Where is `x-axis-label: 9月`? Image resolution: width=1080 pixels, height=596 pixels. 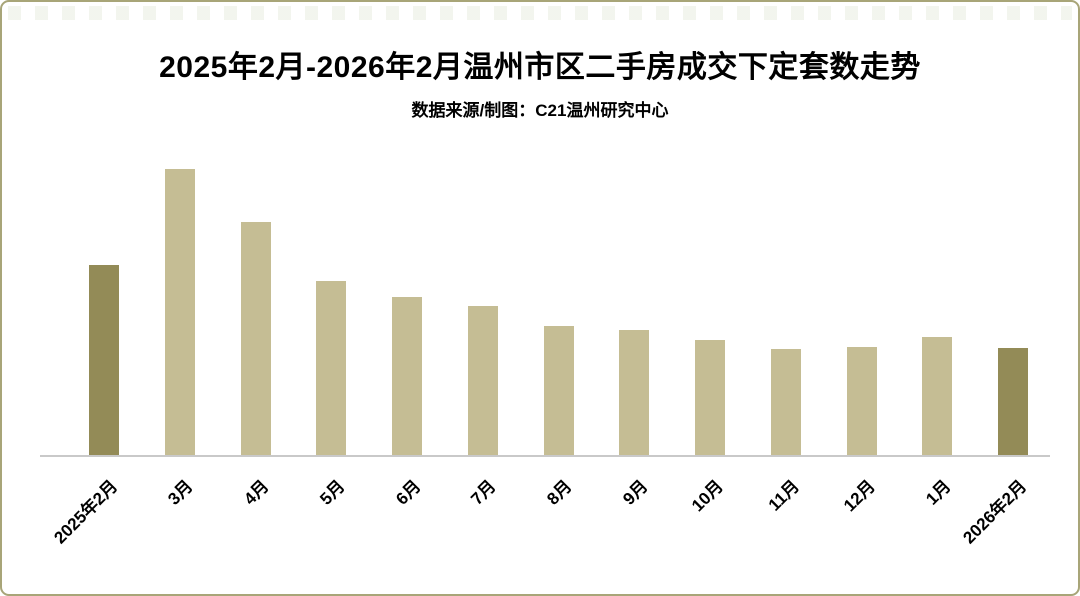 x-axis-label: 9月 is located at coordinates (635, 492).